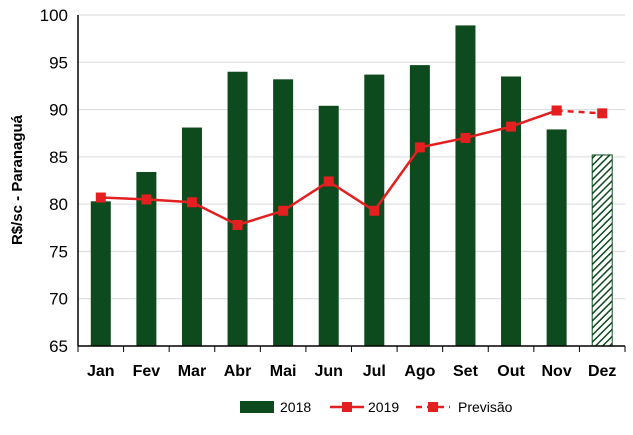  I want to click on bar-Dez, so click(602, 250).